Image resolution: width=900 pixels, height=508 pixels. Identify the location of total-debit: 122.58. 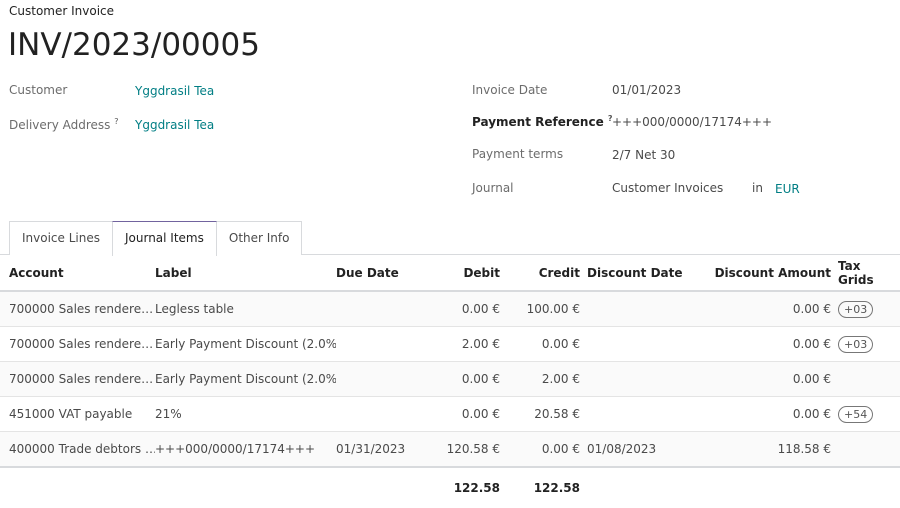
(476, 488).